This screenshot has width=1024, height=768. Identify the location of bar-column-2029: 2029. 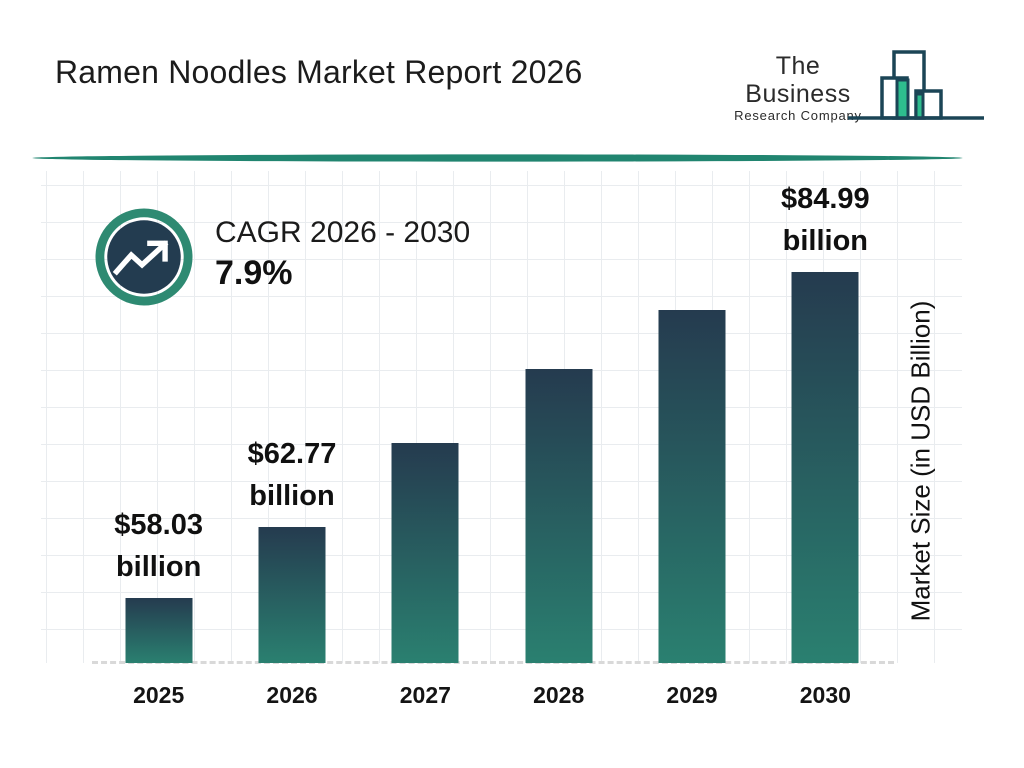
(691, 439).